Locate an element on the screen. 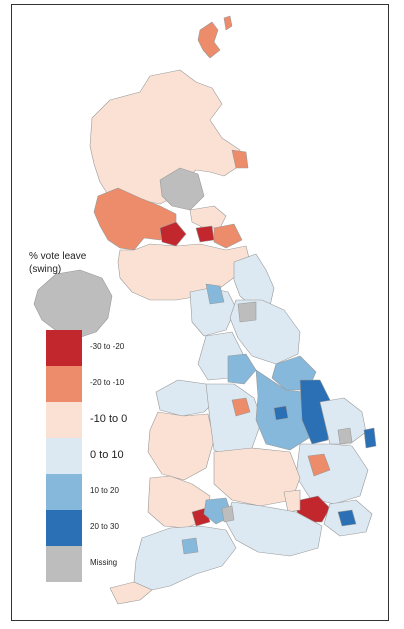 This screenshot has height=629, width=404. region-sw-missing is located at coordinates (228, 514).